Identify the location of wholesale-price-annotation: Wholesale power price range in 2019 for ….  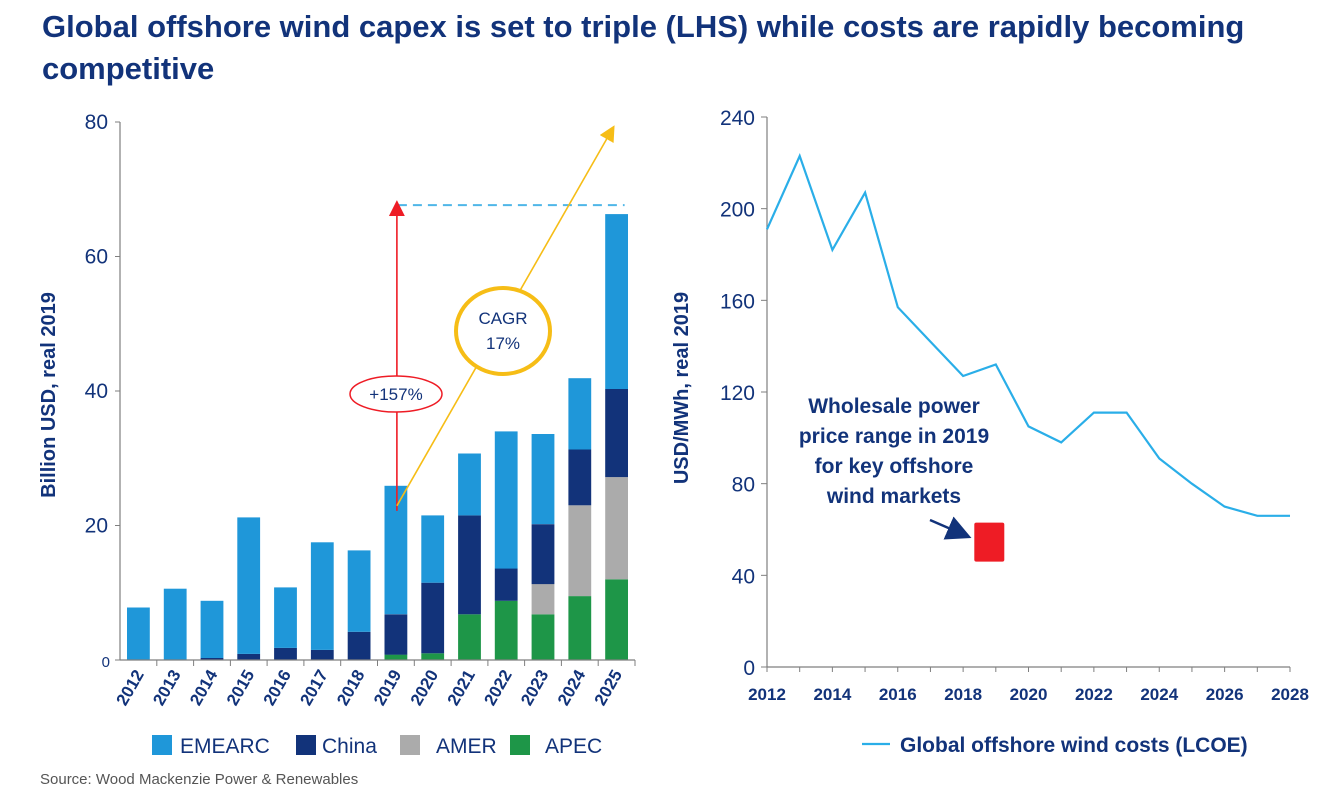
(902, 478).